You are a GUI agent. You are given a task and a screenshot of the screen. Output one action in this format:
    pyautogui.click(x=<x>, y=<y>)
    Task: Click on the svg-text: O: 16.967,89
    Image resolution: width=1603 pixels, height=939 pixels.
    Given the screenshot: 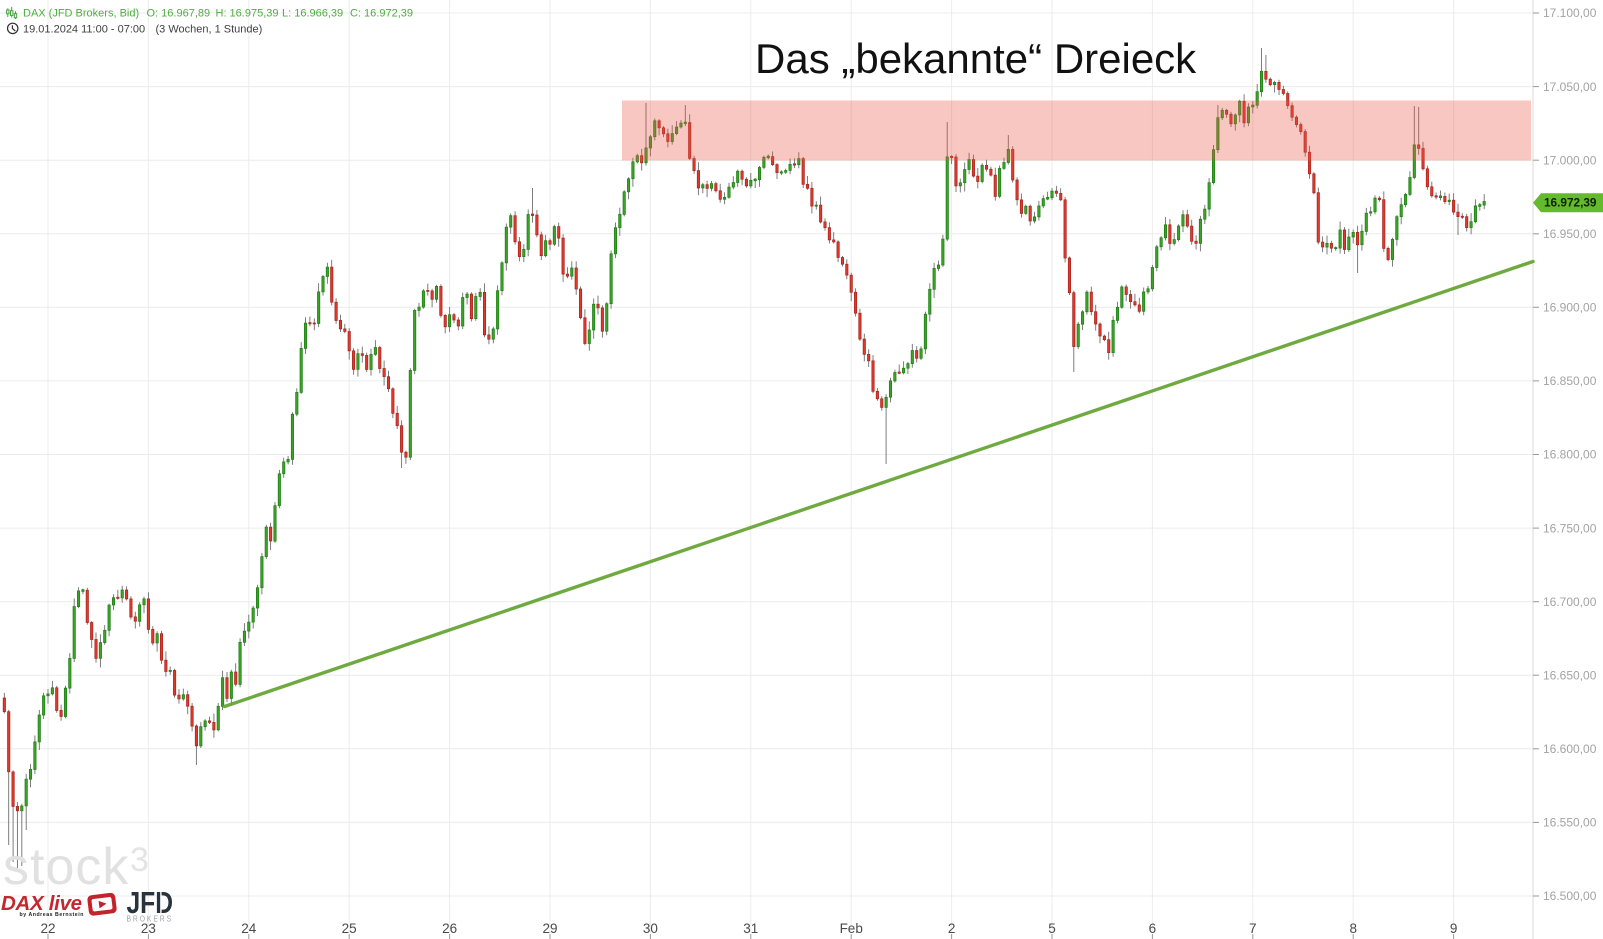 What is the action you would take?
    pyautogui.click(x=179, y=14)
    